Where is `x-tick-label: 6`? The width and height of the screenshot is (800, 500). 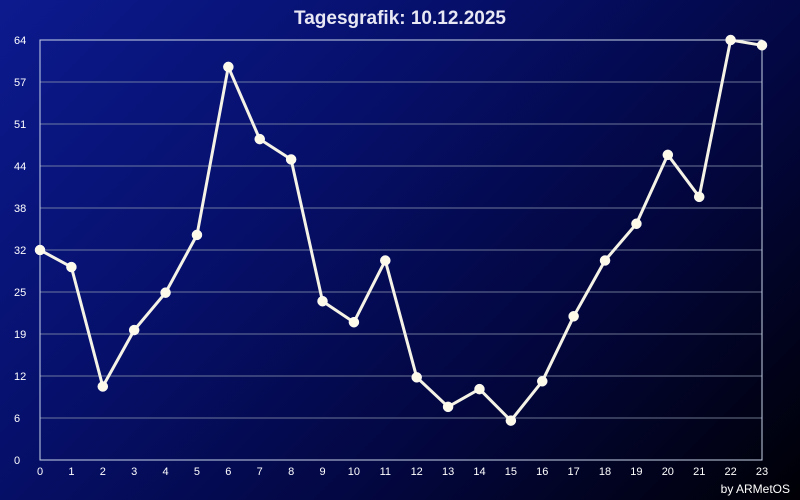 x-tick-label: 6 is located at coordinates (228, 472).